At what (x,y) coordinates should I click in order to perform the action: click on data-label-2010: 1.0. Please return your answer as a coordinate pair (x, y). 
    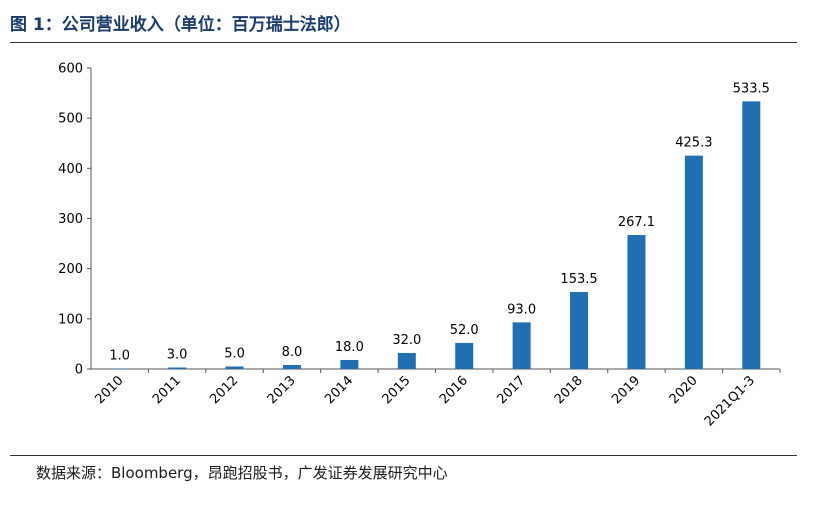
    Looking at the image, I should click on (119, 355).